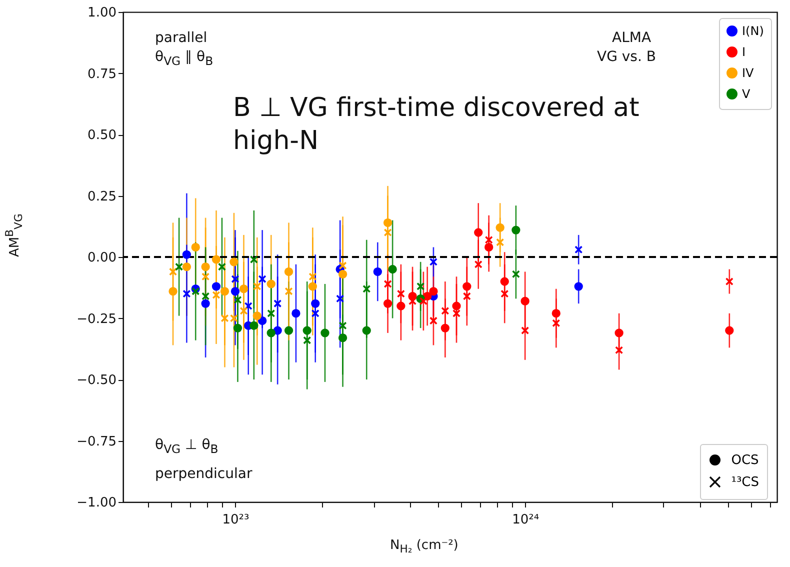 The width and height of the screenshot is (790, 567). What do you see at coordinates (632, 38) in the screenshot?
I see `annotation: ALMA` at bounding box center [632, 38].